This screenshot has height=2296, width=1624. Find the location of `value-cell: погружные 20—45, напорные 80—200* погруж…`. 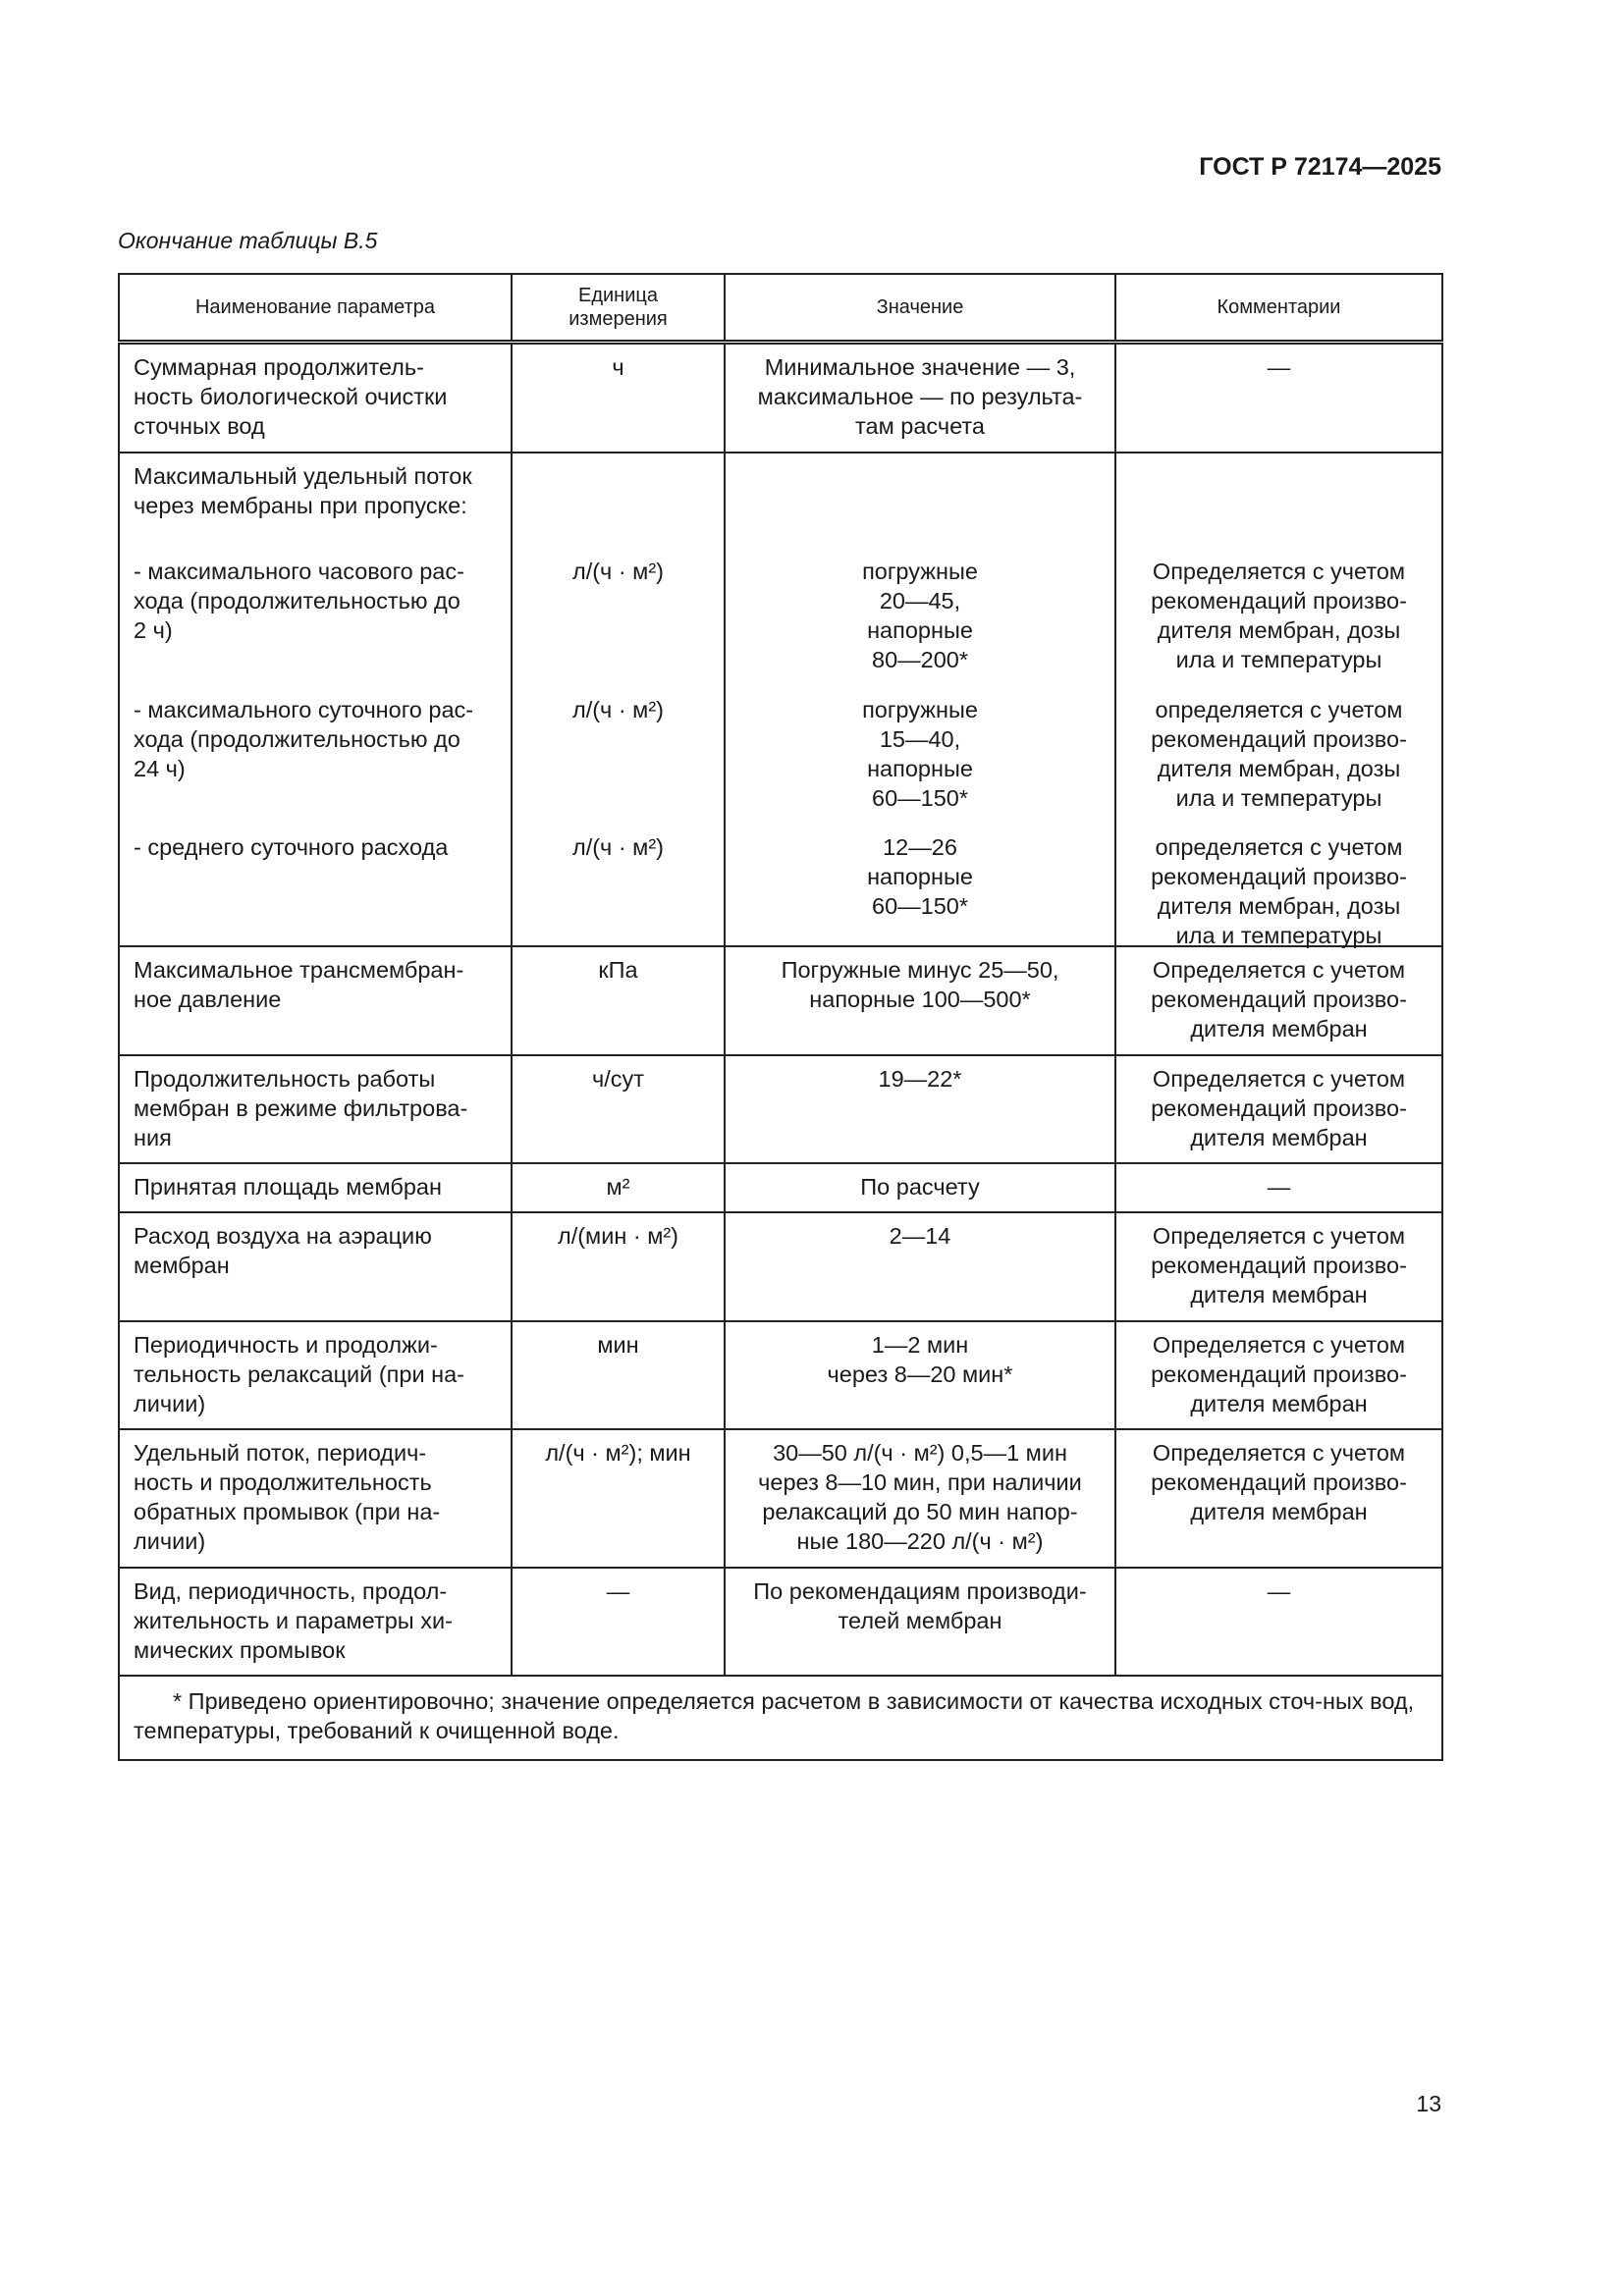

value-cell: погружные 20—45, напорные 80—200* погруж… is located at coordinates (920, 699).